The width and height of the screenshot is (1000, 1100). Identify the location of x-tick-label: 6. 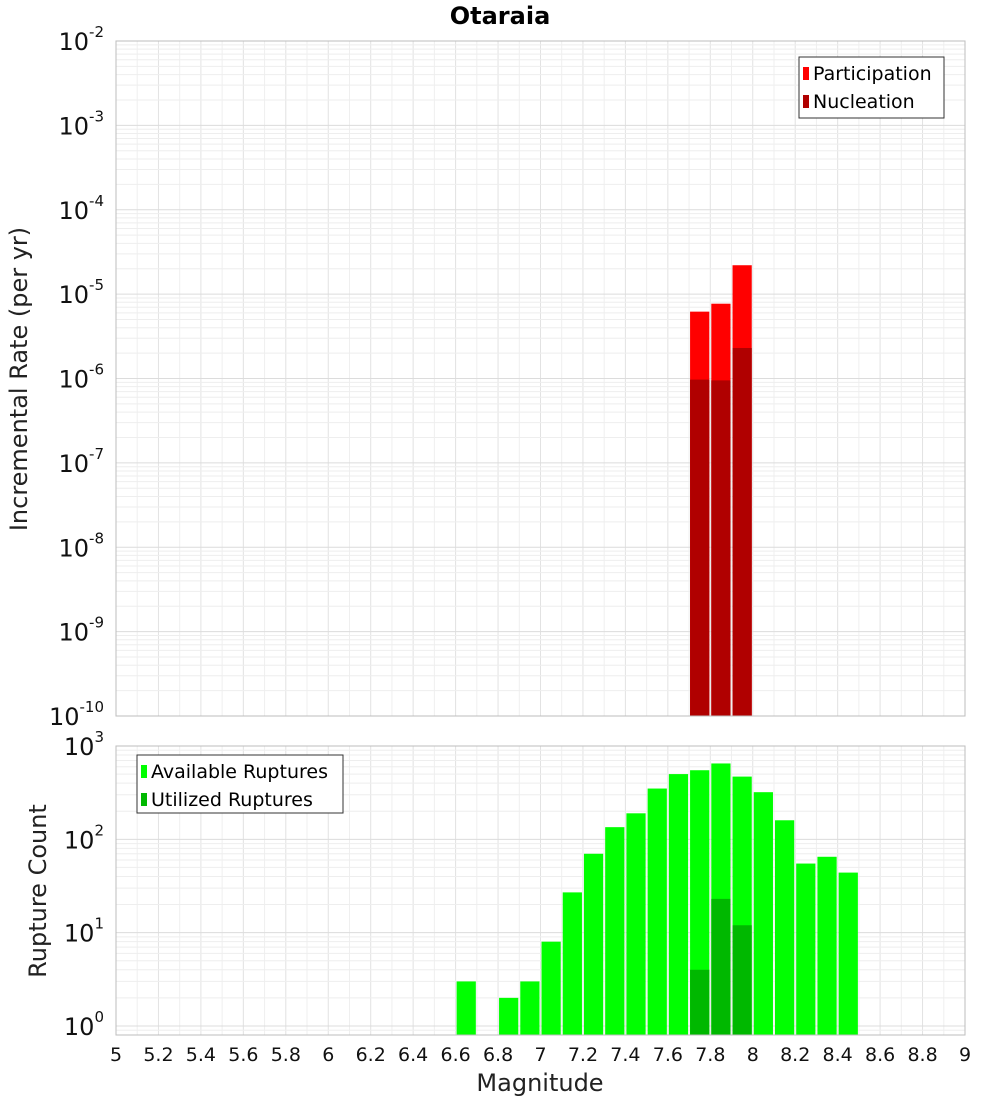
(328, 1055).